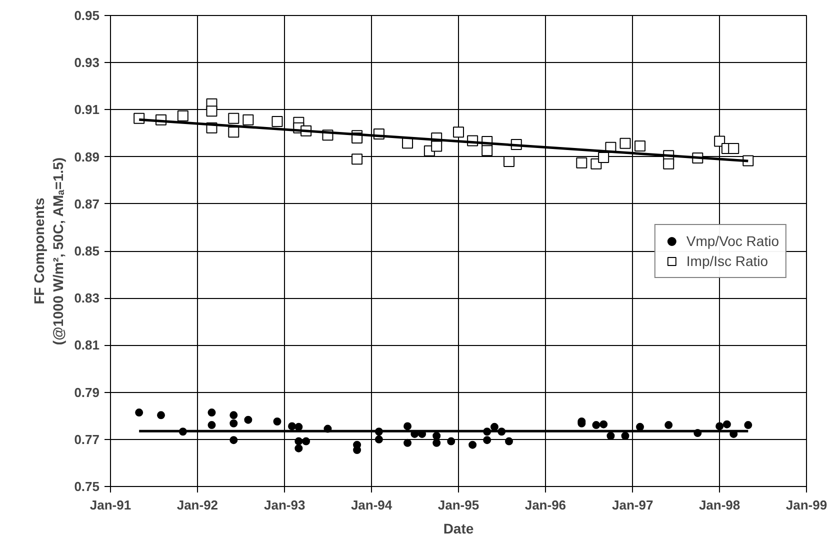 The width and height of the screenshot is (836, 539). What do you see at coordinates (87, 62) in the screenshot?
I see `y-tick-label: 0.93` at bounding box center [87, 62].